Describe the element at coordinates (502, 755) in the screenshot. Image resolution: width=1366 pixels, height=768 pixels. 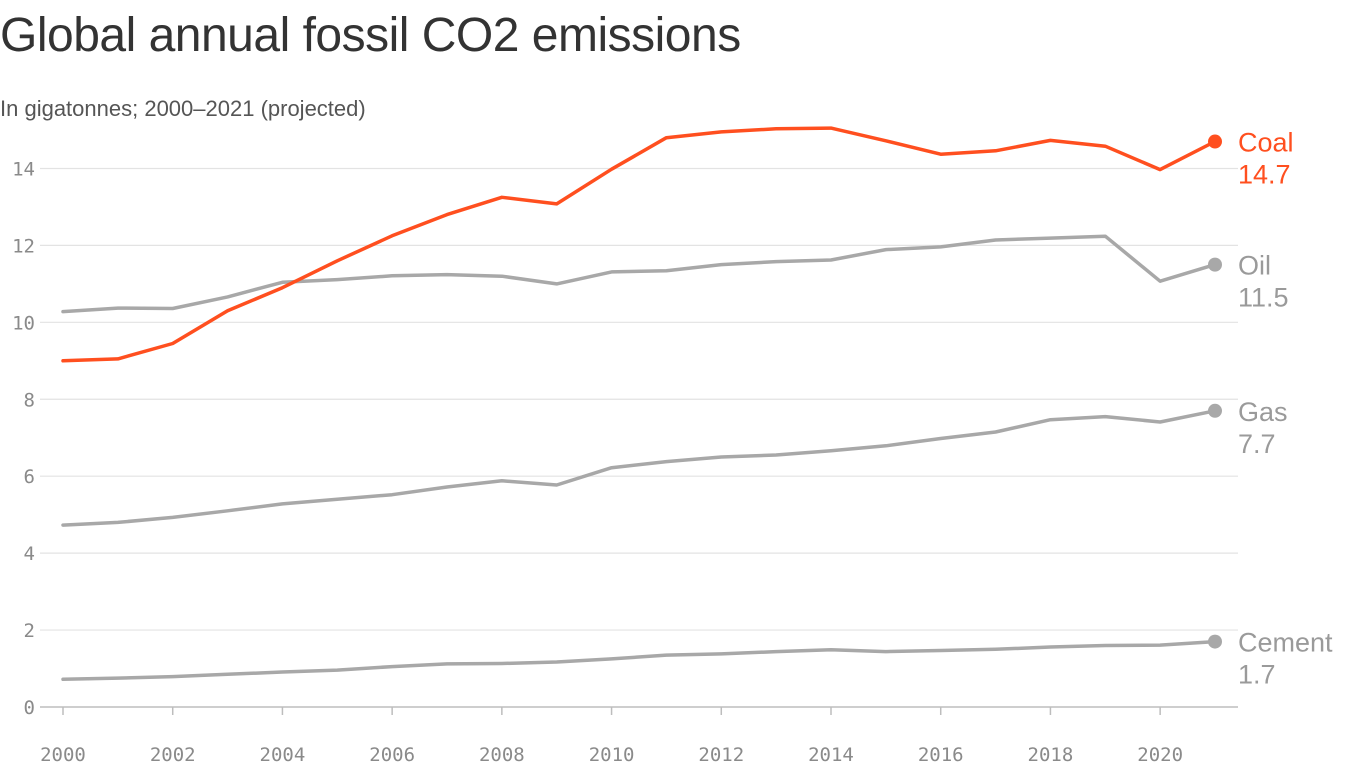
I see `x-tick-label: 2008` at that location.